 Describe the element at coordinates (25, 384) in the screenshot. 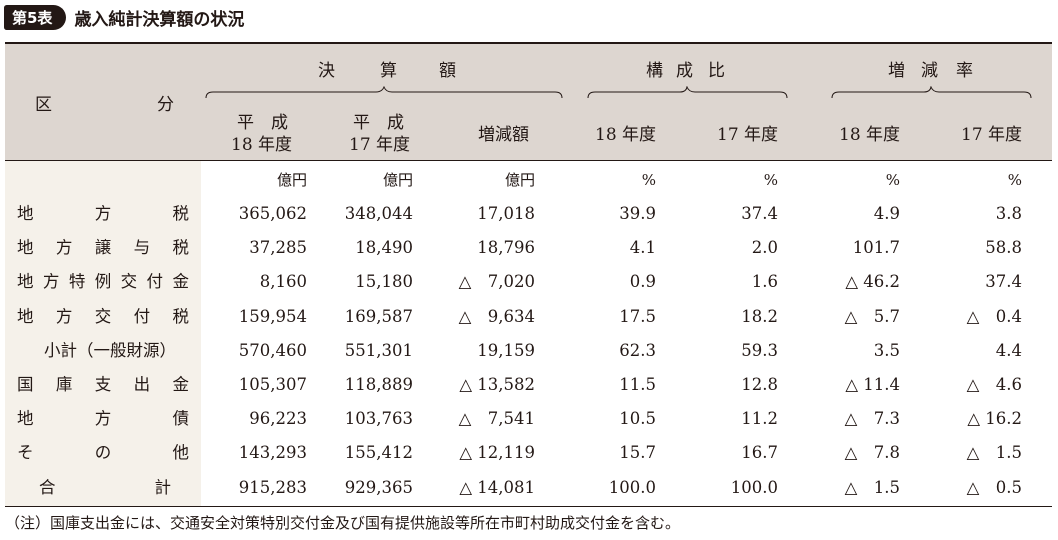

I see `row-label-char: 国` at that location.